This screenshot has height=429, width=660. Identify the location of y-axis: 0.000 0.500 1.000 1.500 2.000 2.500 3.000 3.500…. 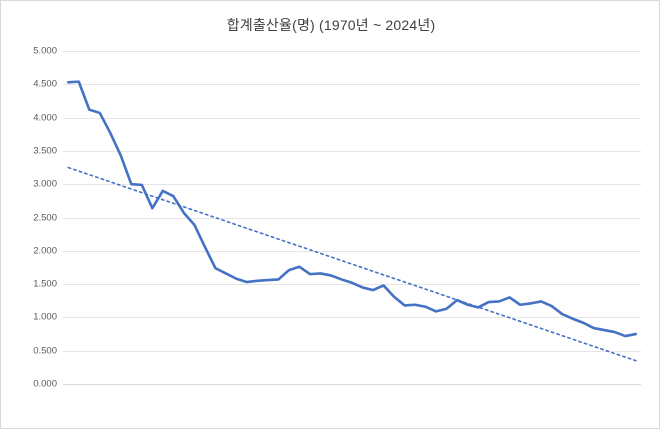
(29, 218).